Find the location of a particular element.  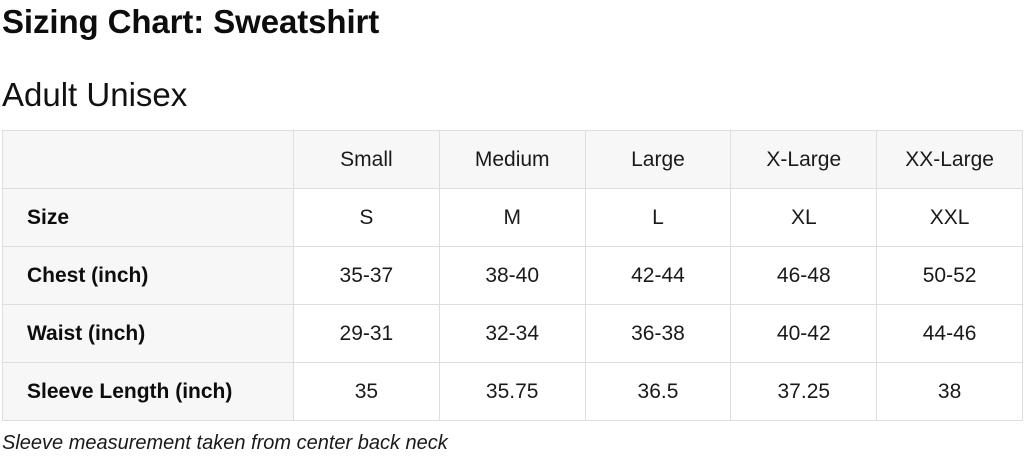

column-header-x-large: X-Large is located at coordinates (804, 159).